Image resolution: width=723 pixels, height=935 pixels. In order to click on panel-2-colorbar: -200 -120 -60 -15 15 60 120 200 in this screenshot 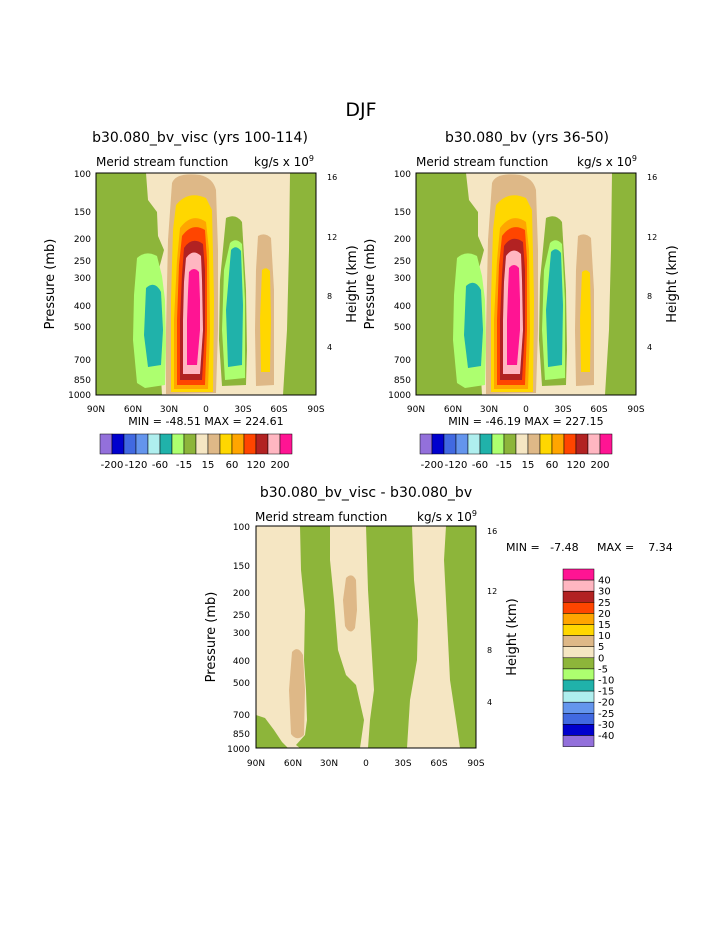, I will do `click(516, 452)`.